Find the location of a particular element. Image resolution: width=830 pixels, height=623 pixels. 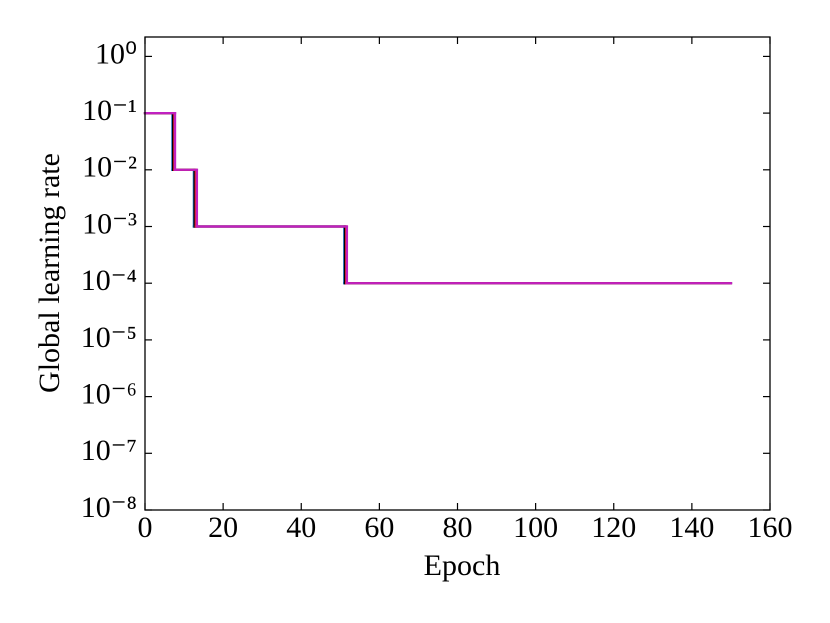

y-tick-label: 10⁻¹ is located at coordinates (109, 110).